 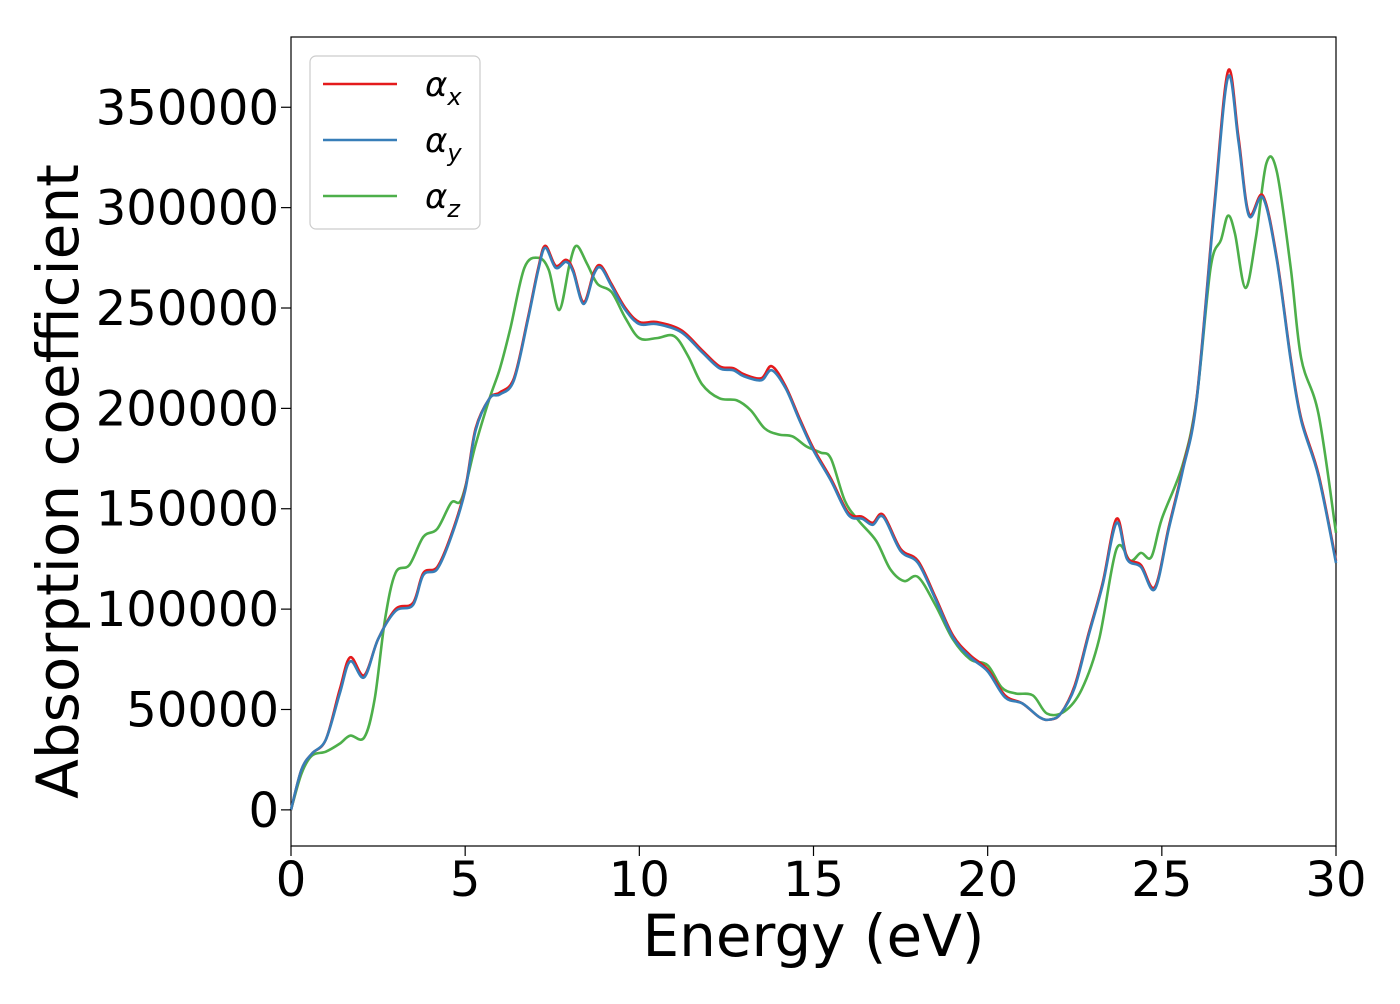 I want to click on x-tick-label: 10, so click(x=639, y=880).